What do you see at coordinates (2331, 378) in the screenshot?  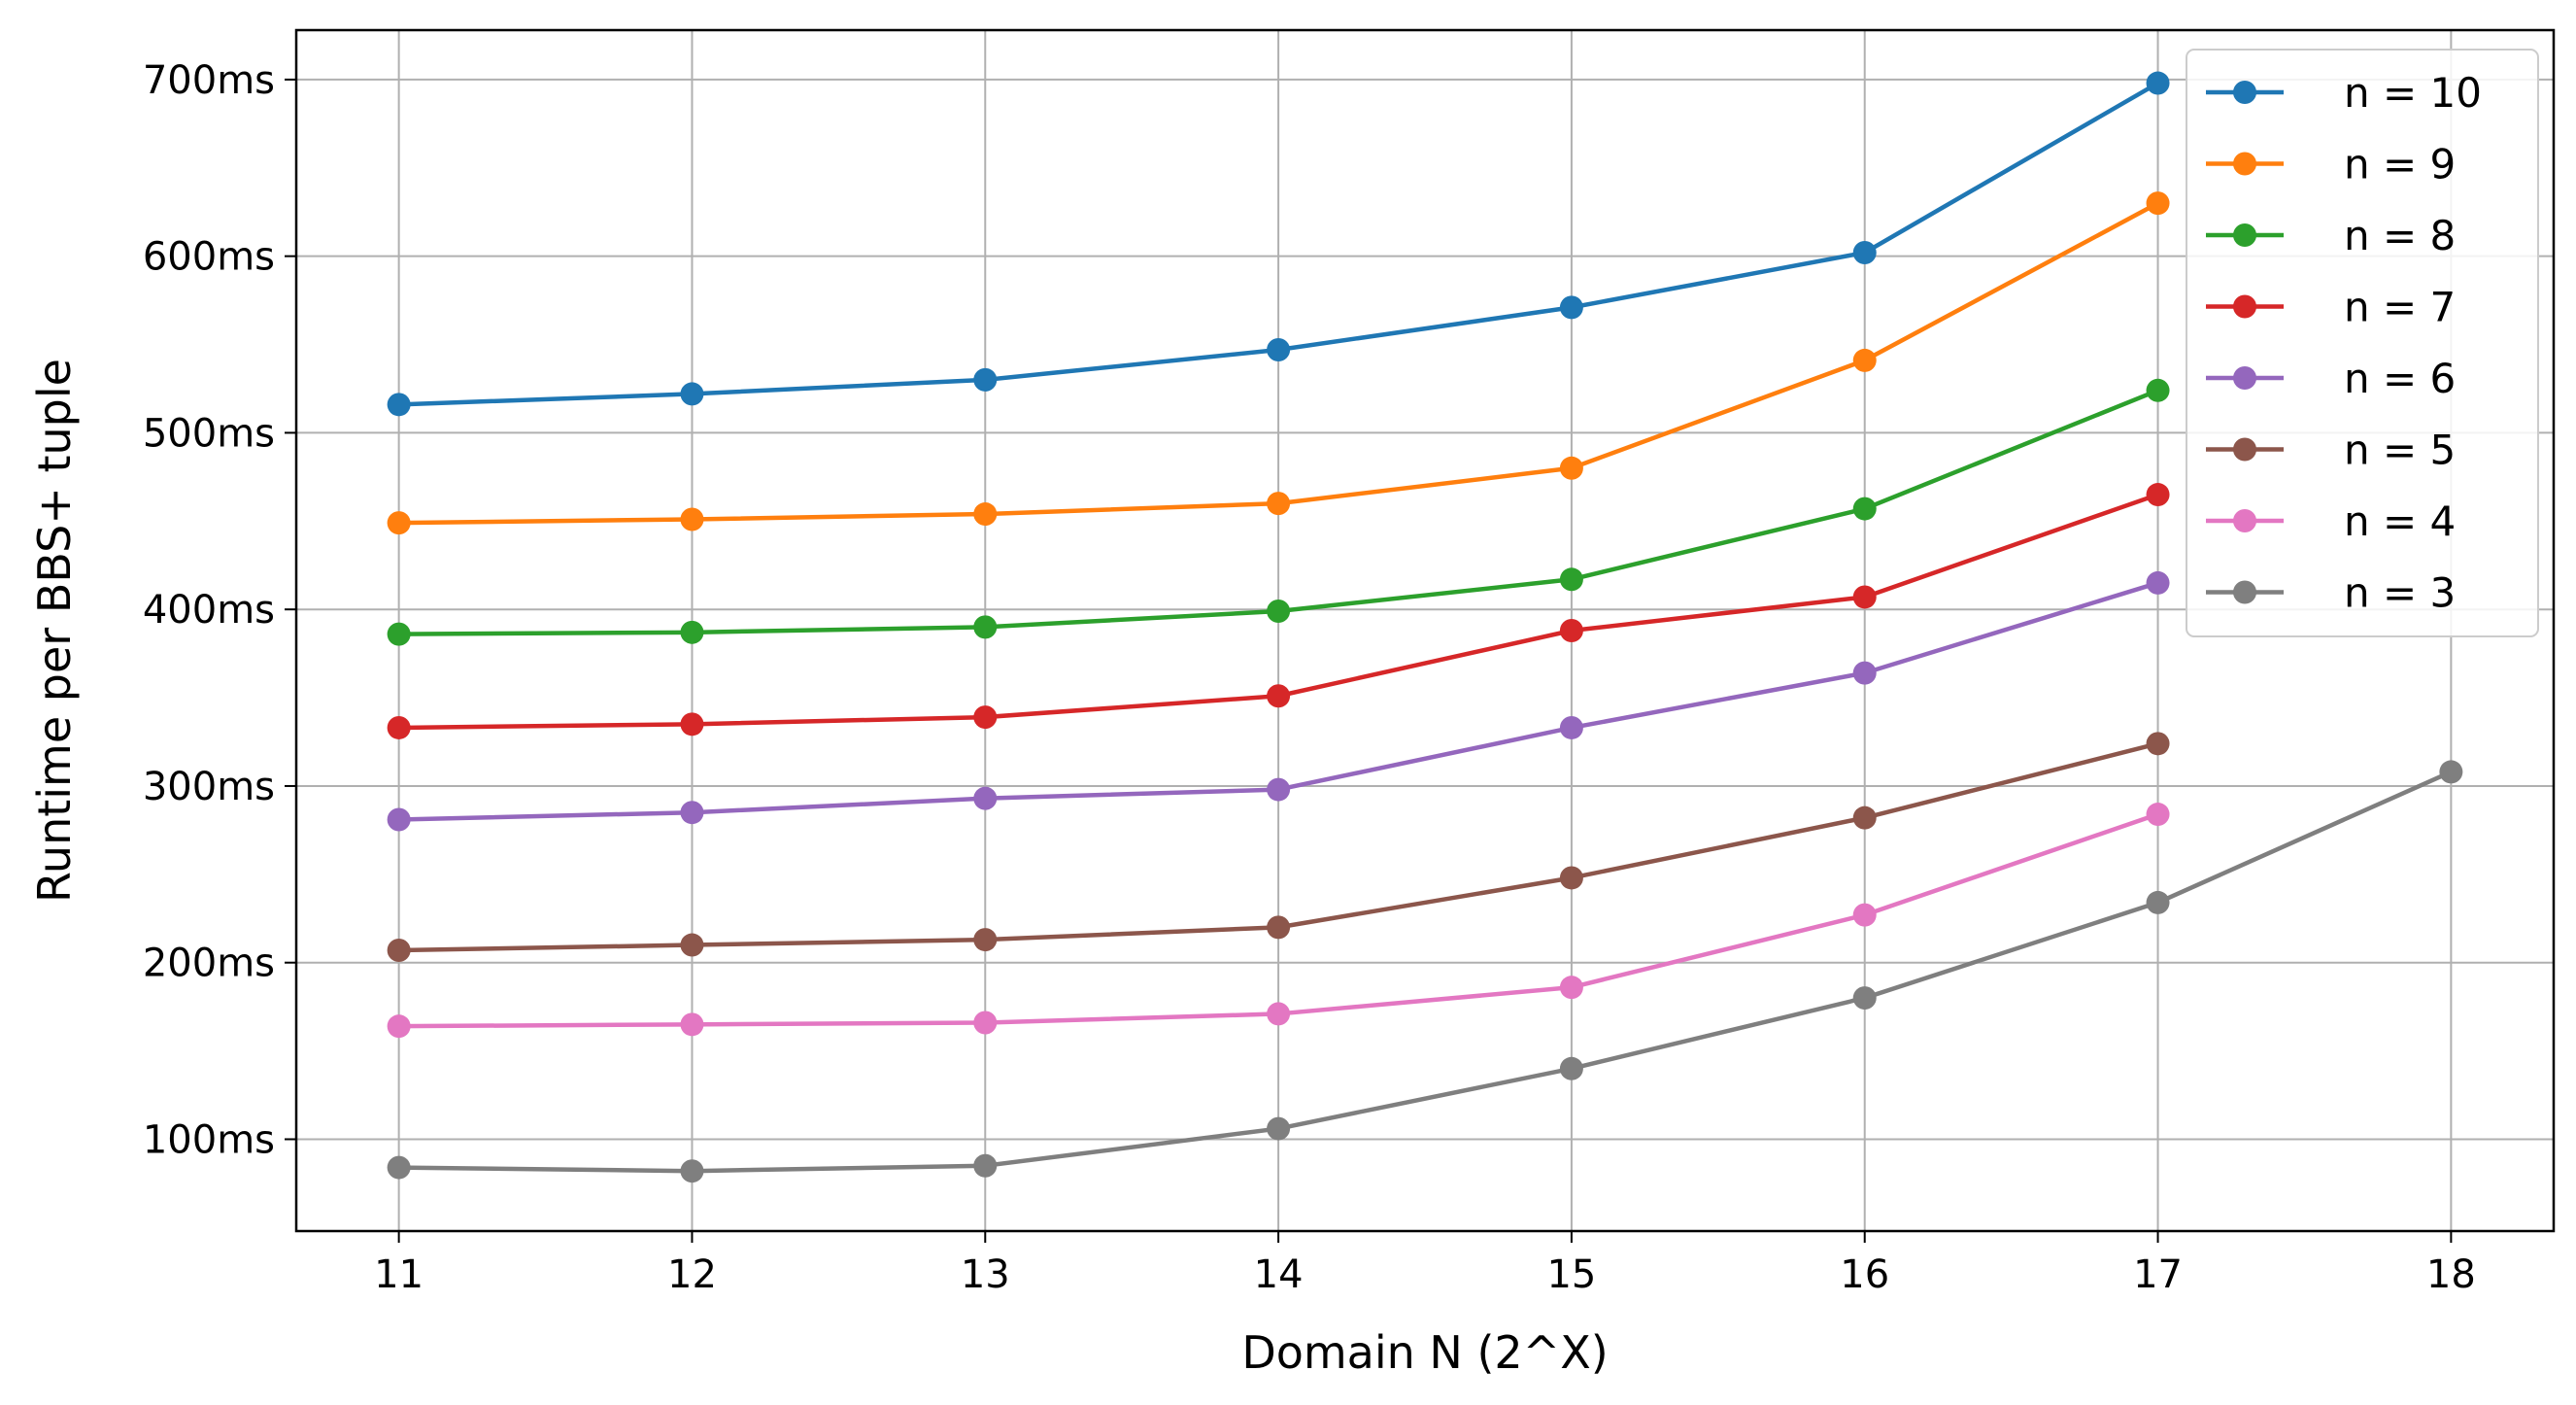 I see `legend-item: n = 6` at bounding box center [2331, 378].